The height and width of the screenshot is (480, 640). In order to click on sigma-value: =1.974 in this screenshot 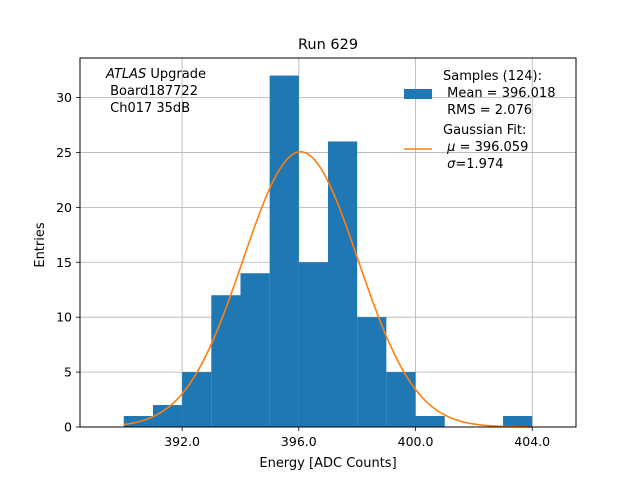, I will do `click(479, 164)`.